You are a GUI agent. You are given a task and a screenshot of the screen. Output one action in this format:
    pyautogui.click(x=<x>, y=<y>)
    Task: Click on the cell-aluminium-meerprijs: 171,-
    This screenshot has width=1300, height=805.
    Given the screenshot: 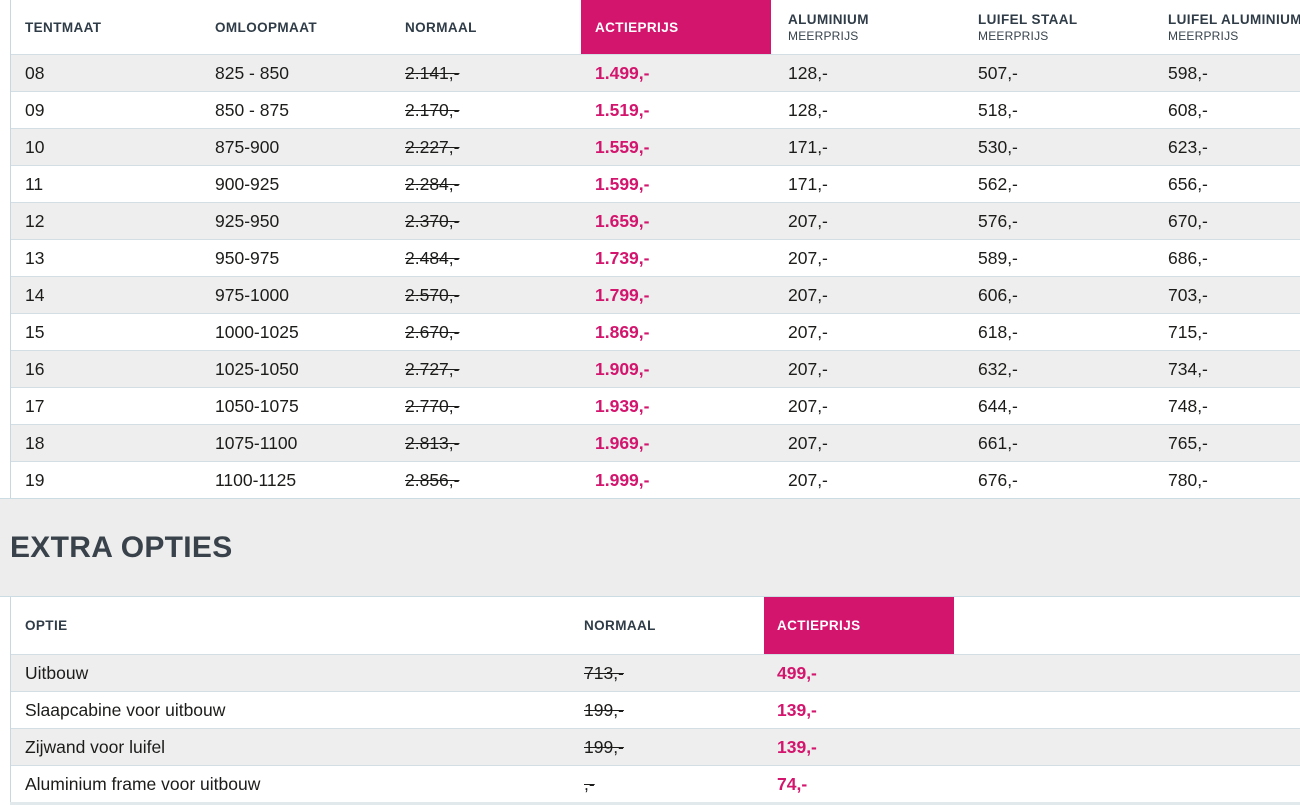 What is the action you would take?
    pyautogui.click(x=808, y=146)
    